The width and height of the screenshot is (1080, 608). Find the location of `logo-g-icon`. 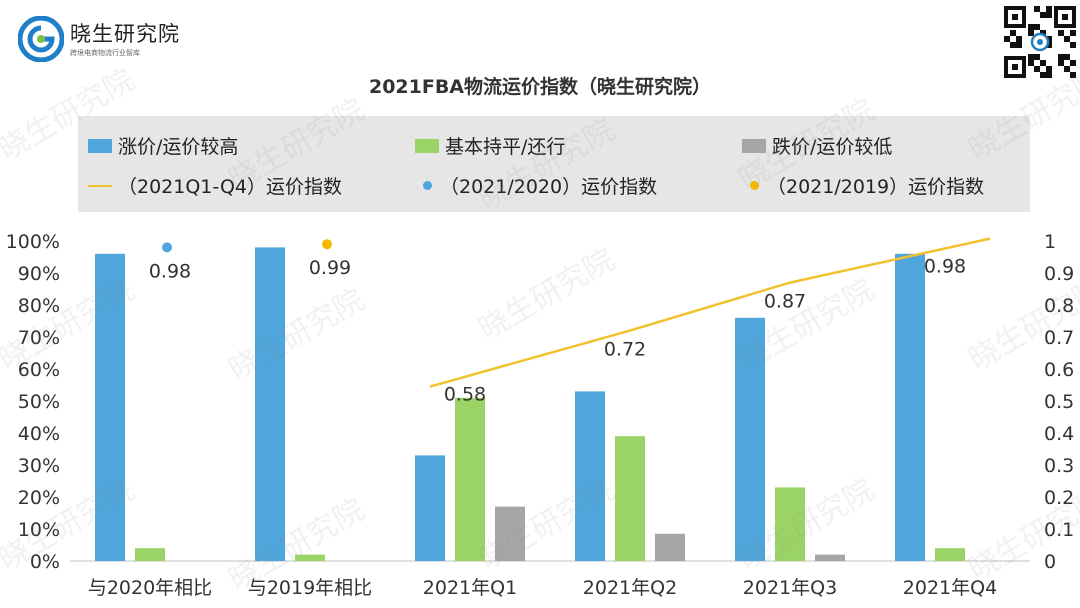

logo-g-icon is located at coordinates (41, 39).